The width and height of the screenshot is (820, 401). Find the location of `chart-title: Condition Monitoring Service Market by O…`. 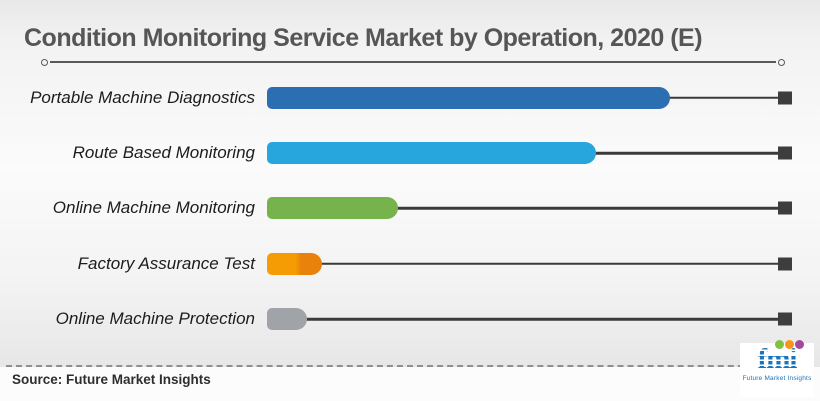

chart-title: Condition Monitoring Service Market by O… is located at coordinates (363, 38).